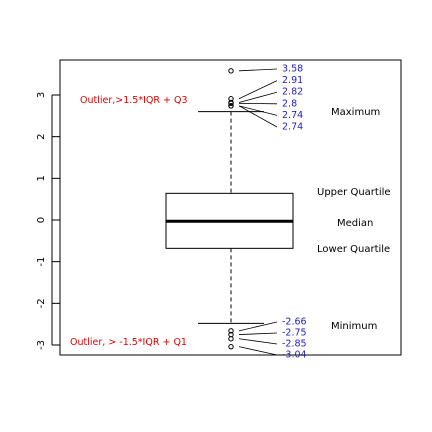 The height and width of the screenshot is (432, 432). Describe the element at coordinates (294, 355) in the screenshot. I see `lower-outlier-value: -3.04` at that location.